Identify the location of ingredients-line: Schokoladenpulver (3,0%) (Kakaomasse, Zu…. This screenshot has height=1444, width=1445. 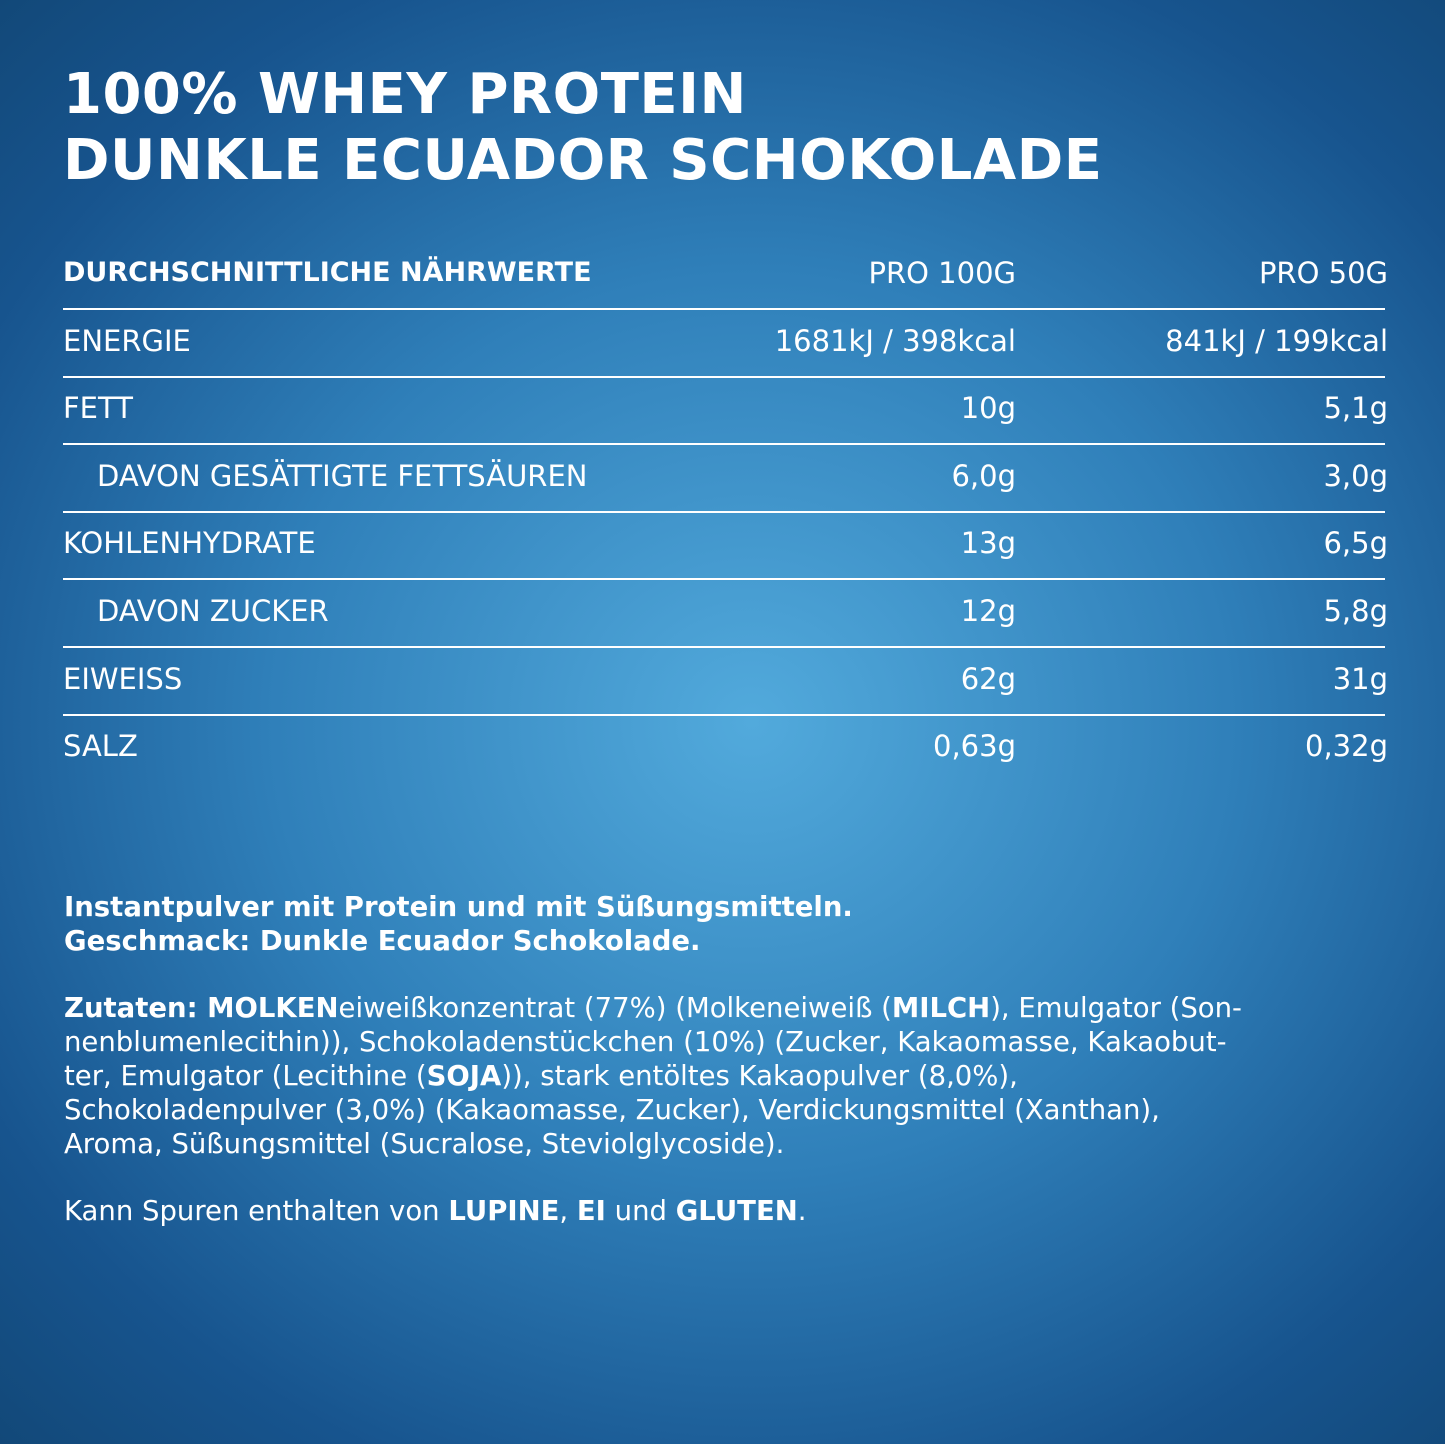
(612, 1110).